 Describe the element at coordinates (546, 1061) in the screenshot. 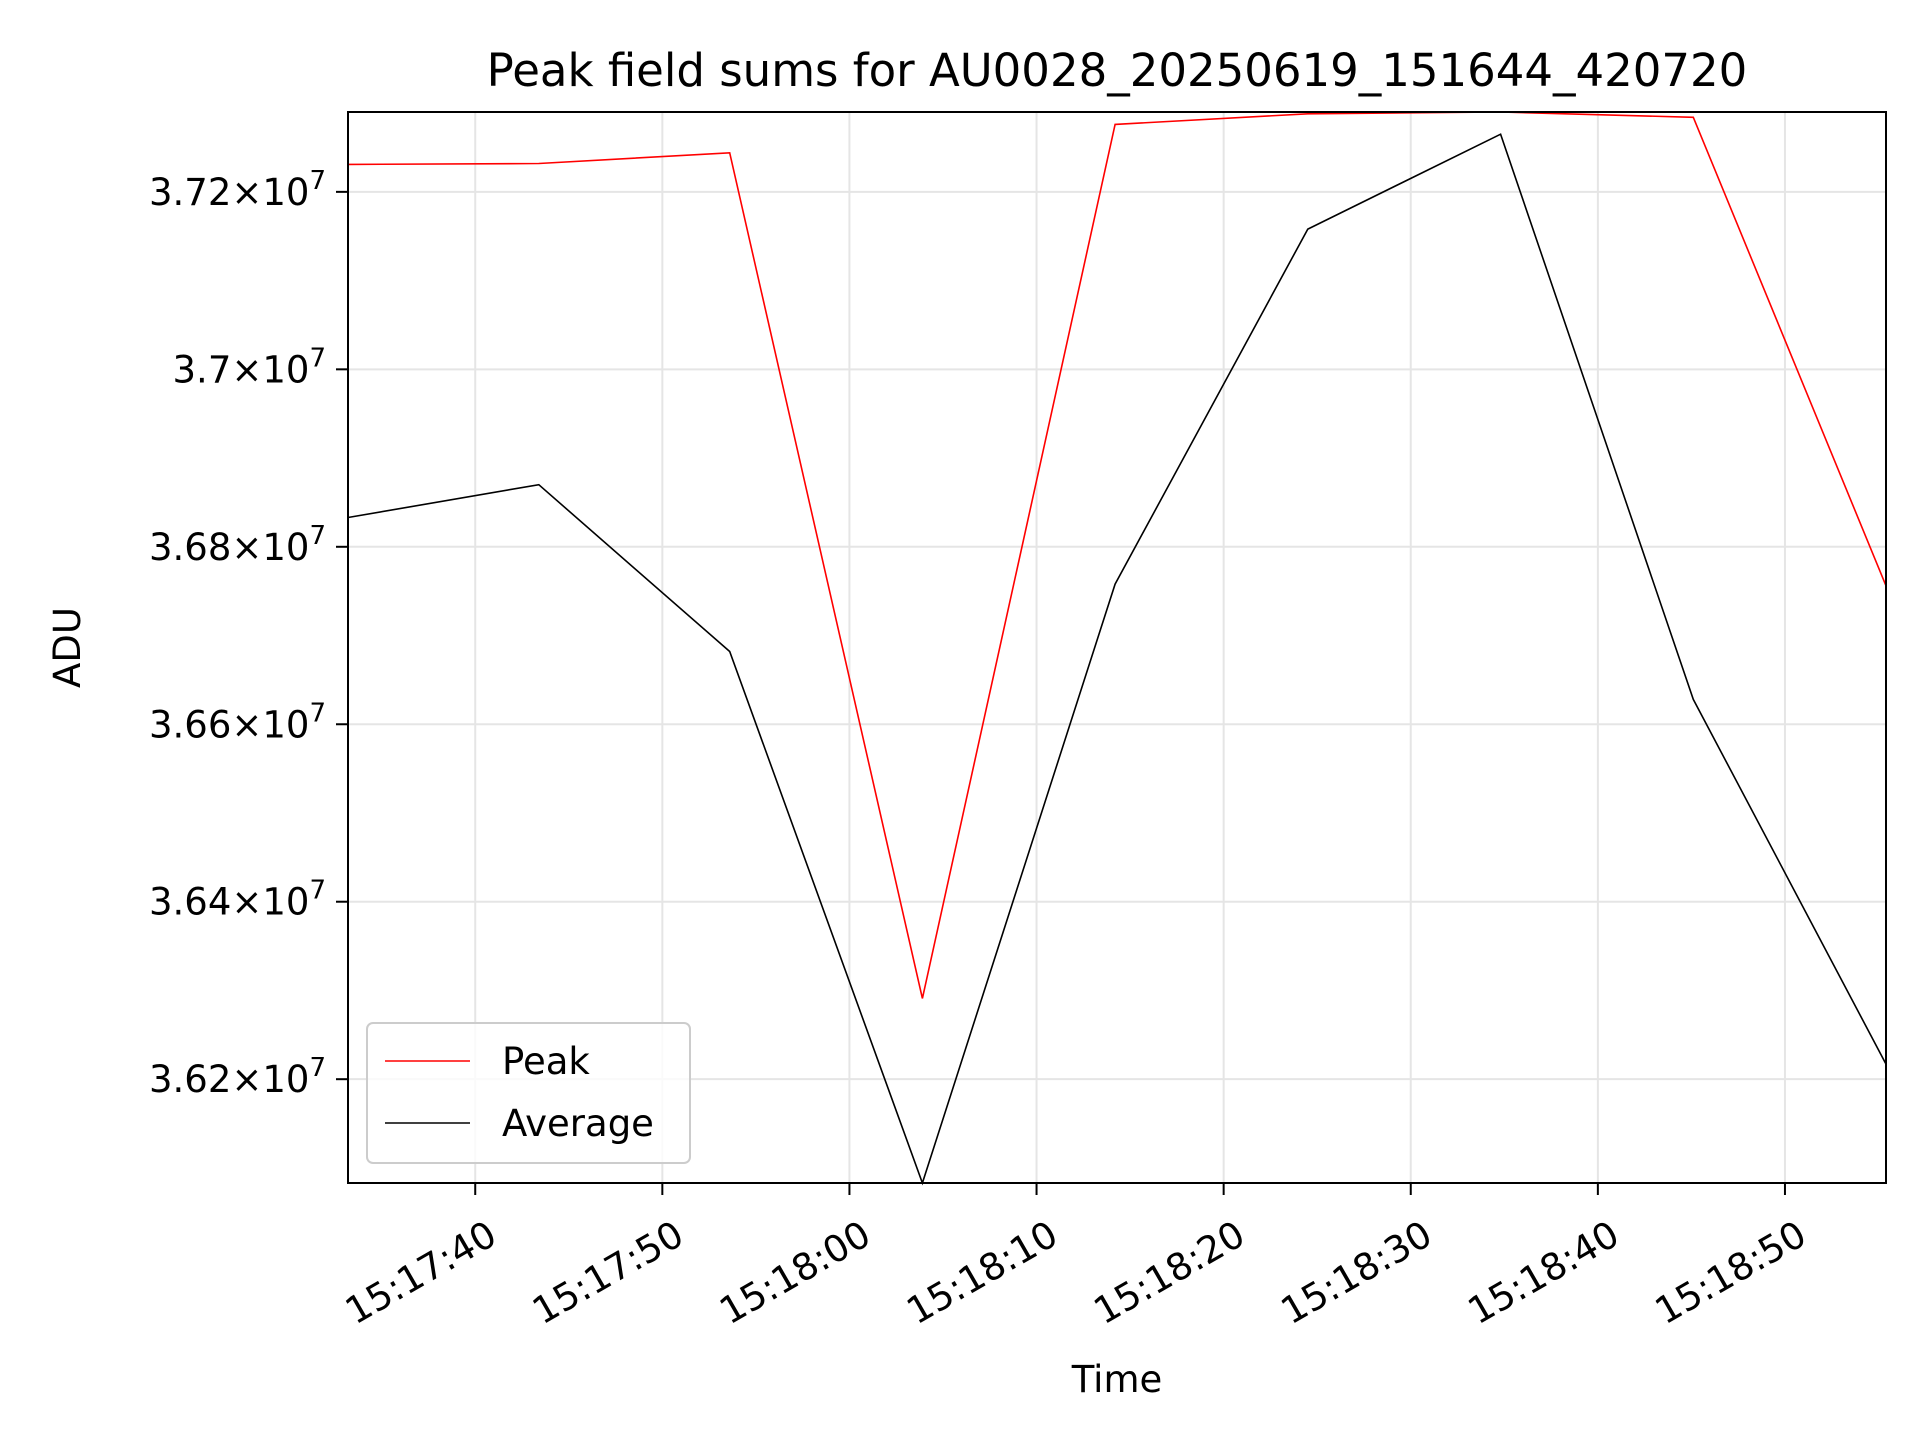

I see `legend-label-peak: Peak` at that location.